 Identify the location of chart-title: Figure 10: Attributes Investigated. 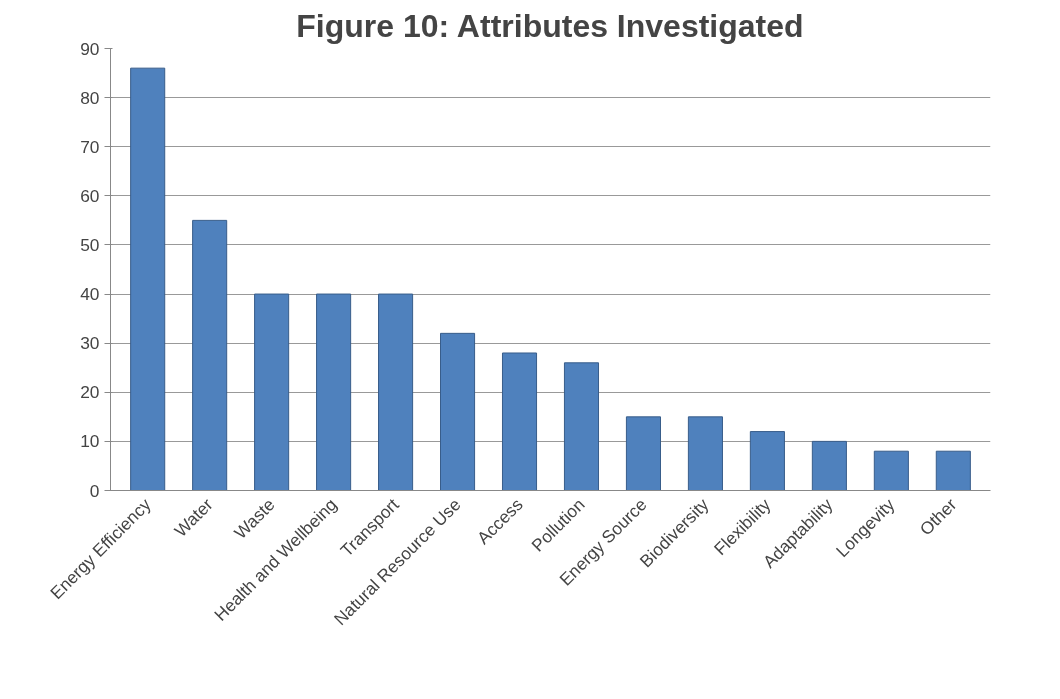
(550, 25).